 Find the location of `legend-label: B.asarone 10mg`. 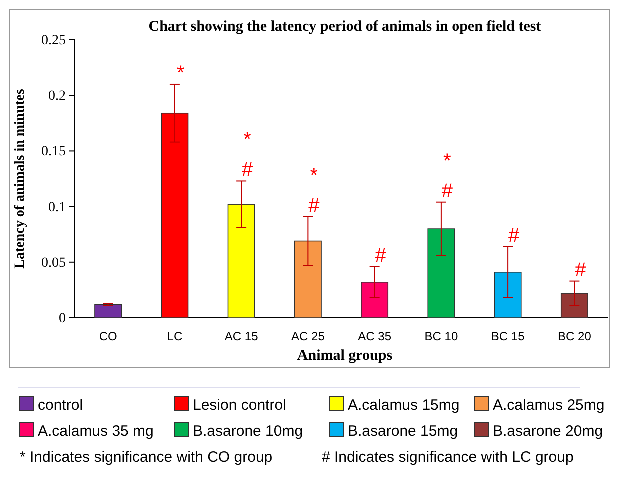

legend-label: B.asarone 10mg is located at coordinates (248, 431).